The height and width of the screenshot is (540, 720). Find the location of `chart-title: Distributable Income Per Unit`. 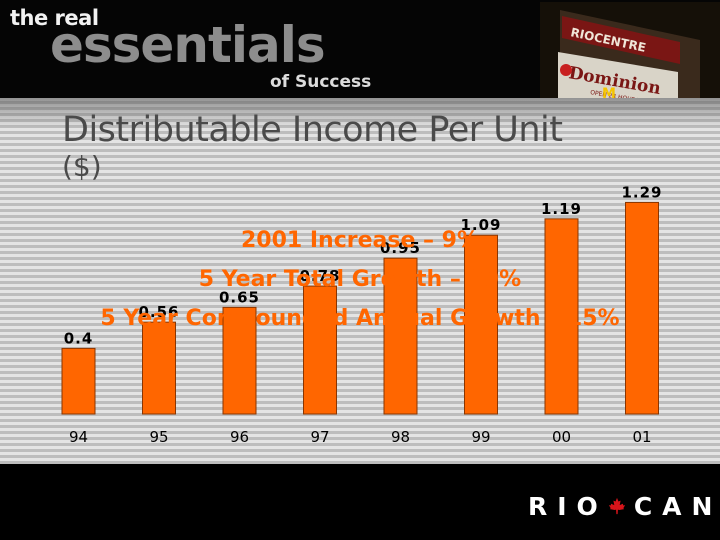

chart-title: Distributable Income Per Unit is located at coordinates (312, 130).